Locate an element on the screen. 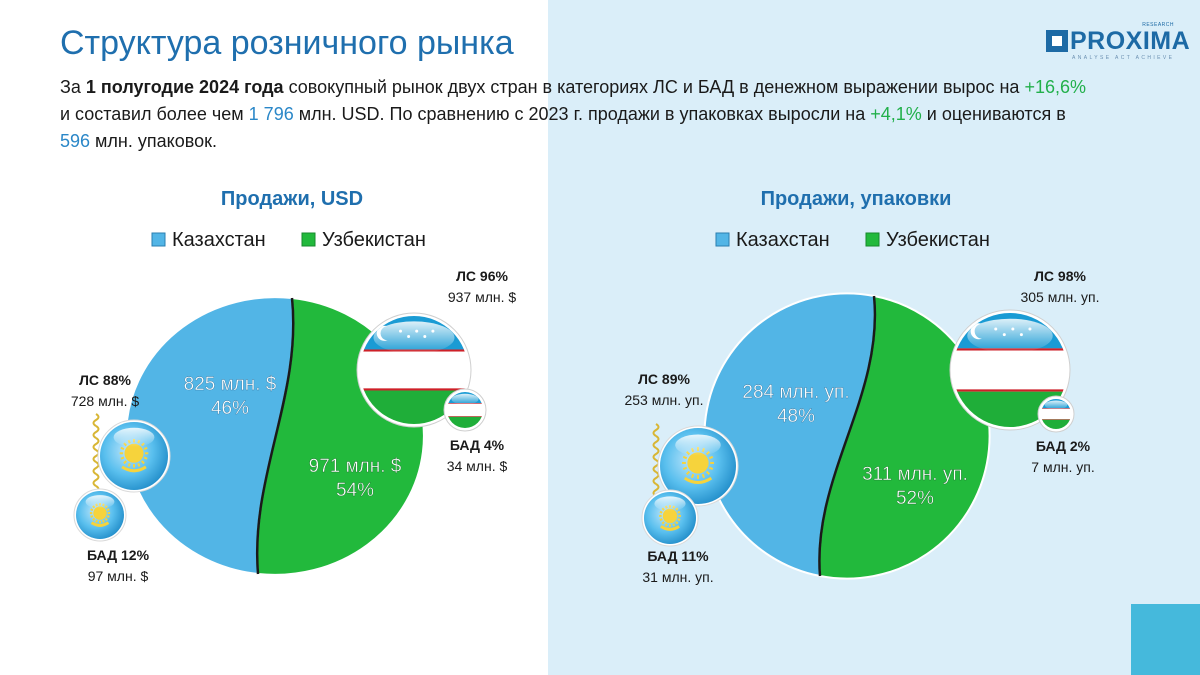  uz-value-label: 311 млн. уп. is located at coordinates (915, 474).